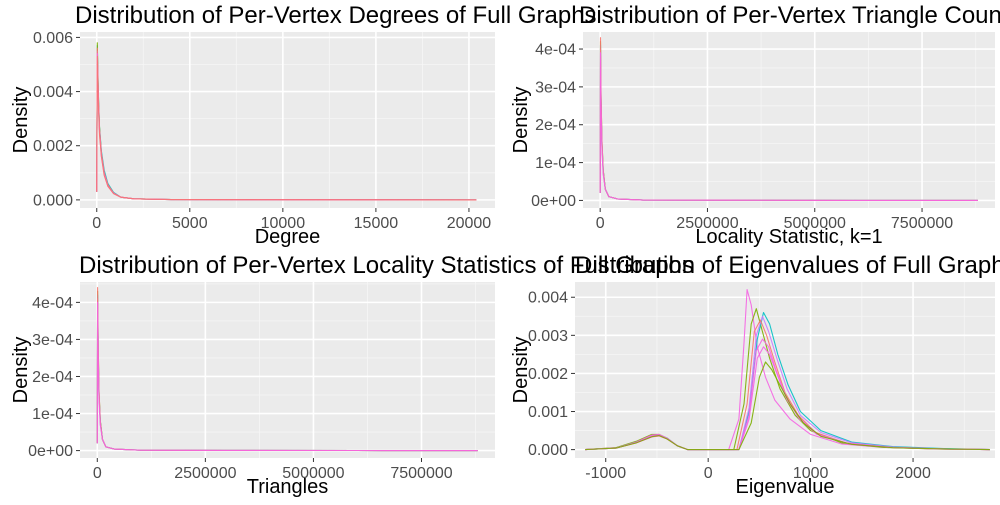 The image size is (1000, 505). I want to click on x-tick-label: 2000, so click(913, 473).